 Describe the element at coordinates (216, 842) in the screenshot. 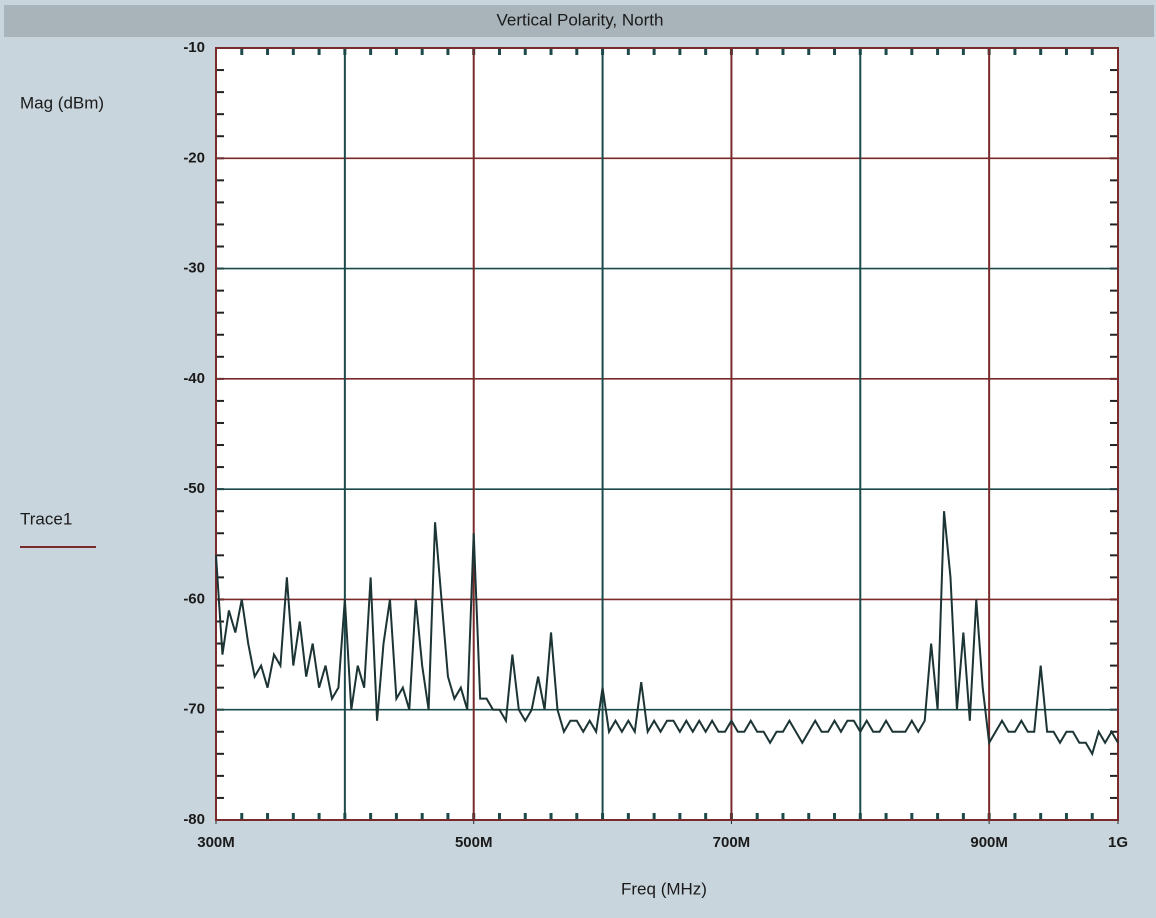

I see `x-tick-label: 300M` at that location.